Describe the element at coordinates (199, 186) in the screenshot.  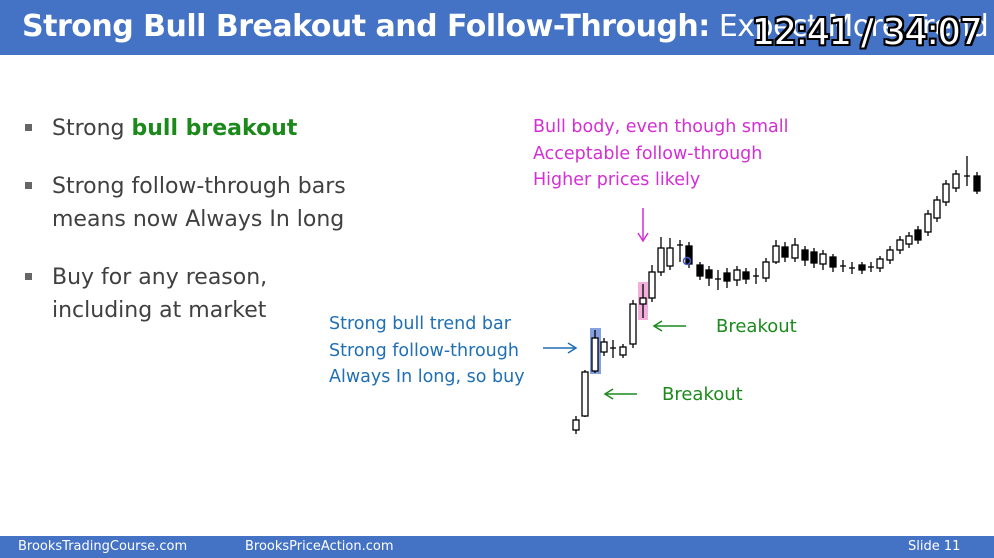
I see `bullet-line: Strong follow-through bars` at that location.